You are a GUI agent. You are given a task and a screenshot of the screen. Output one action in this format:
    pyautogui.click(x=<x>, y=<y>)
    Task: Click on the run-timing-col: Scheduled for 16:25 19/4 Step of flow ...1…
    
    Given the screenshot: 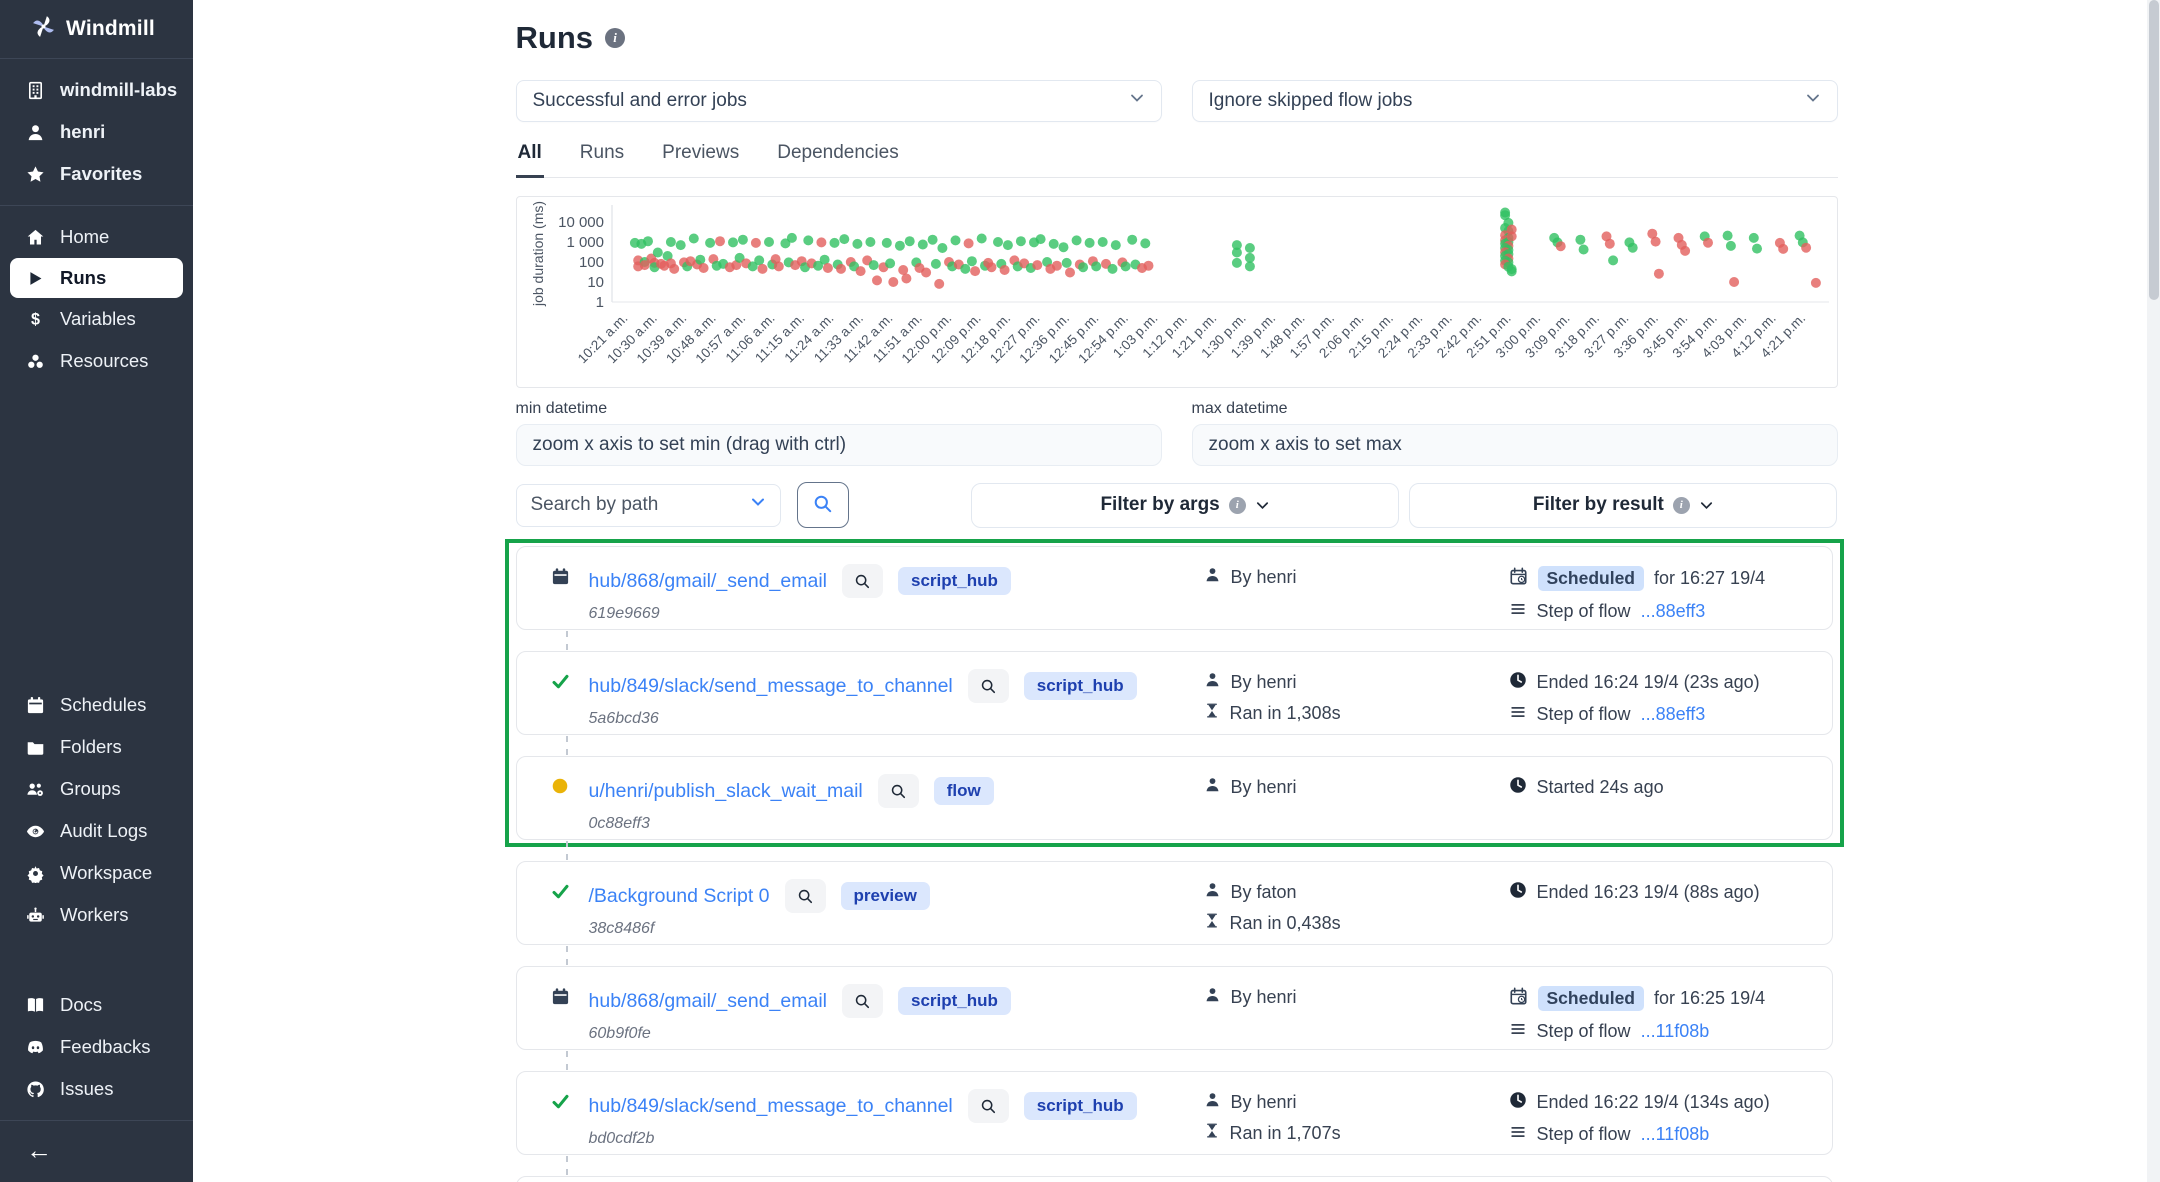 What is the action you would take?
    pyautogui.click(x=1659, y=1016)
    